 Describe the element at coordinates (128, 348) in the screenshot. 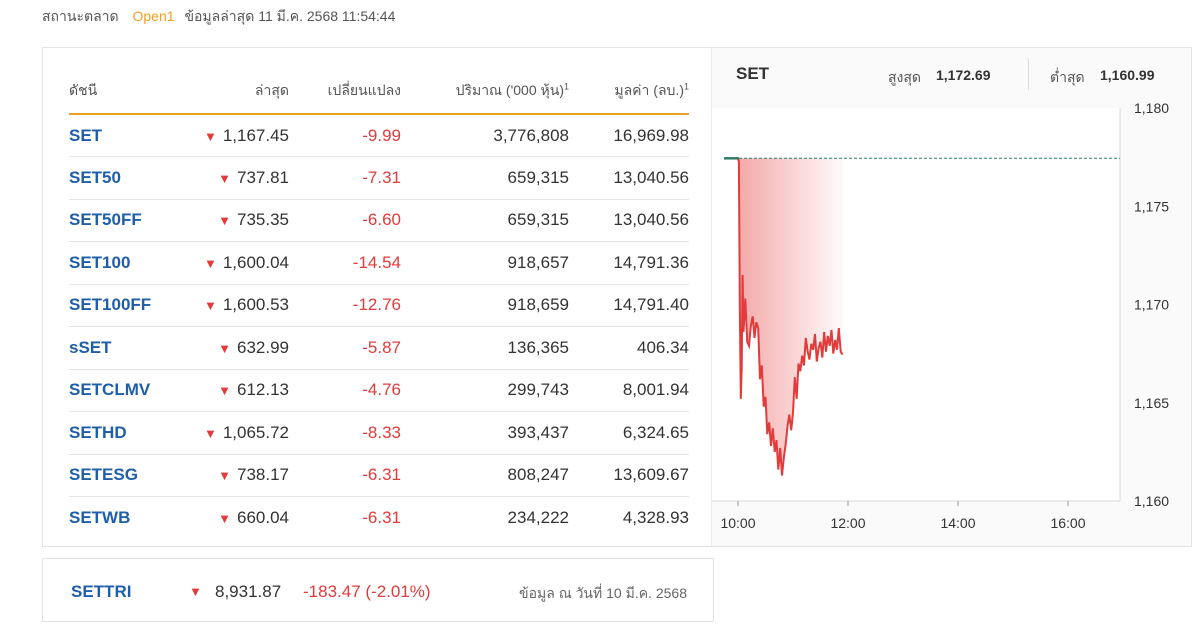

I see `index-name-link: sSET` at that location.